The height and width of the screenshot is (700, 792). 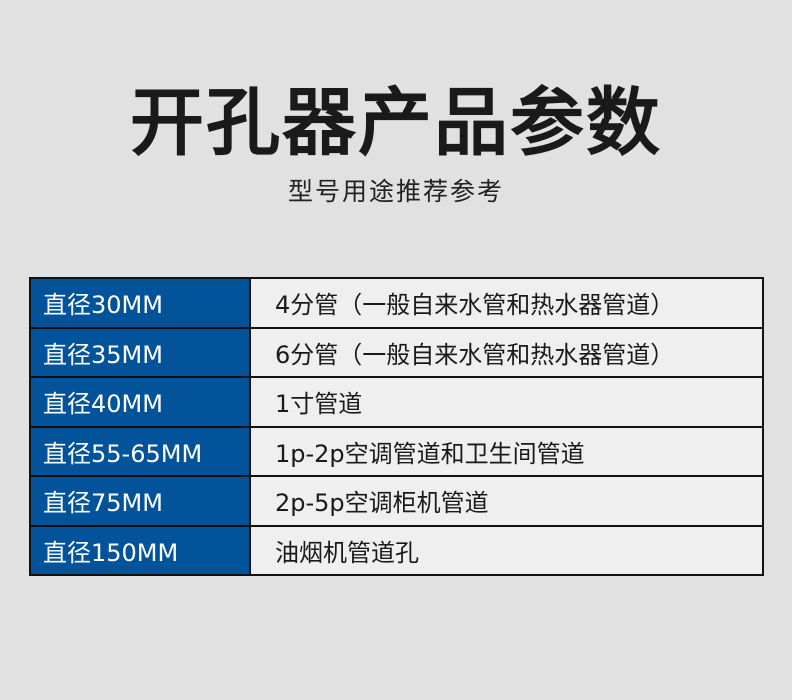 I want to click on size-cell: 直径150MM, so click(x=140, y=550).